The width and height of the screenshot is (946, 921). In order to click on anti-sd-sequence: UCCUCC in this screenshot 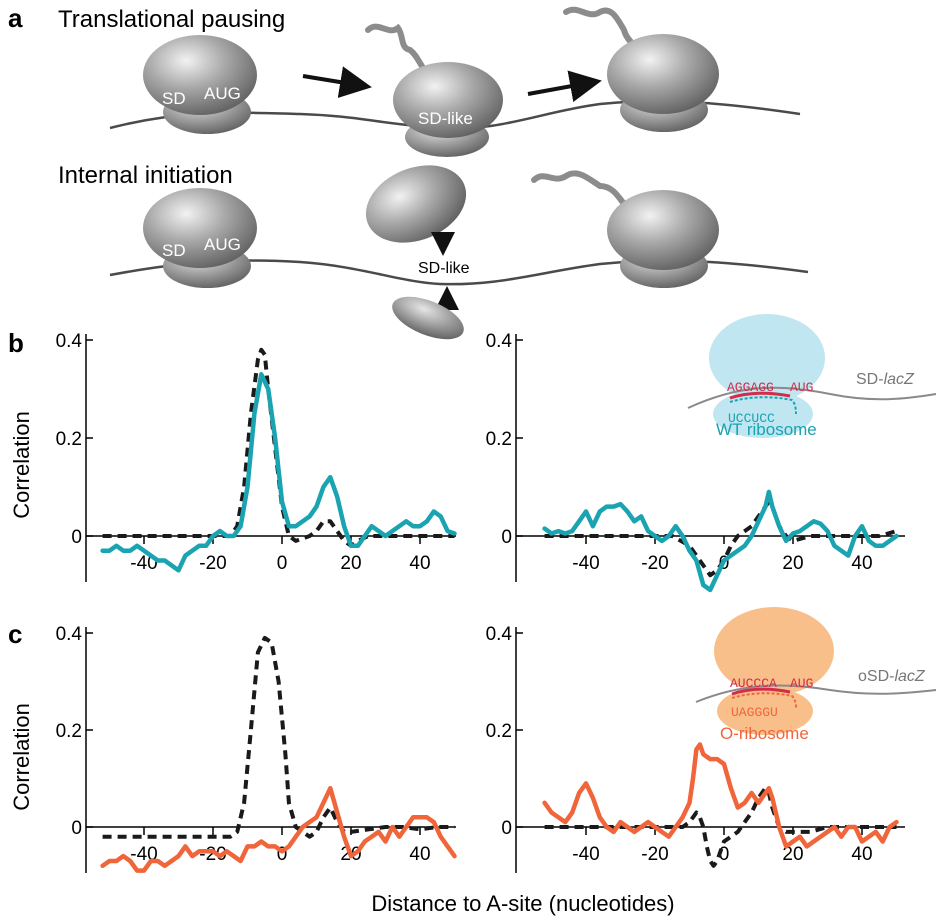, I will do `click(751, 418)`.